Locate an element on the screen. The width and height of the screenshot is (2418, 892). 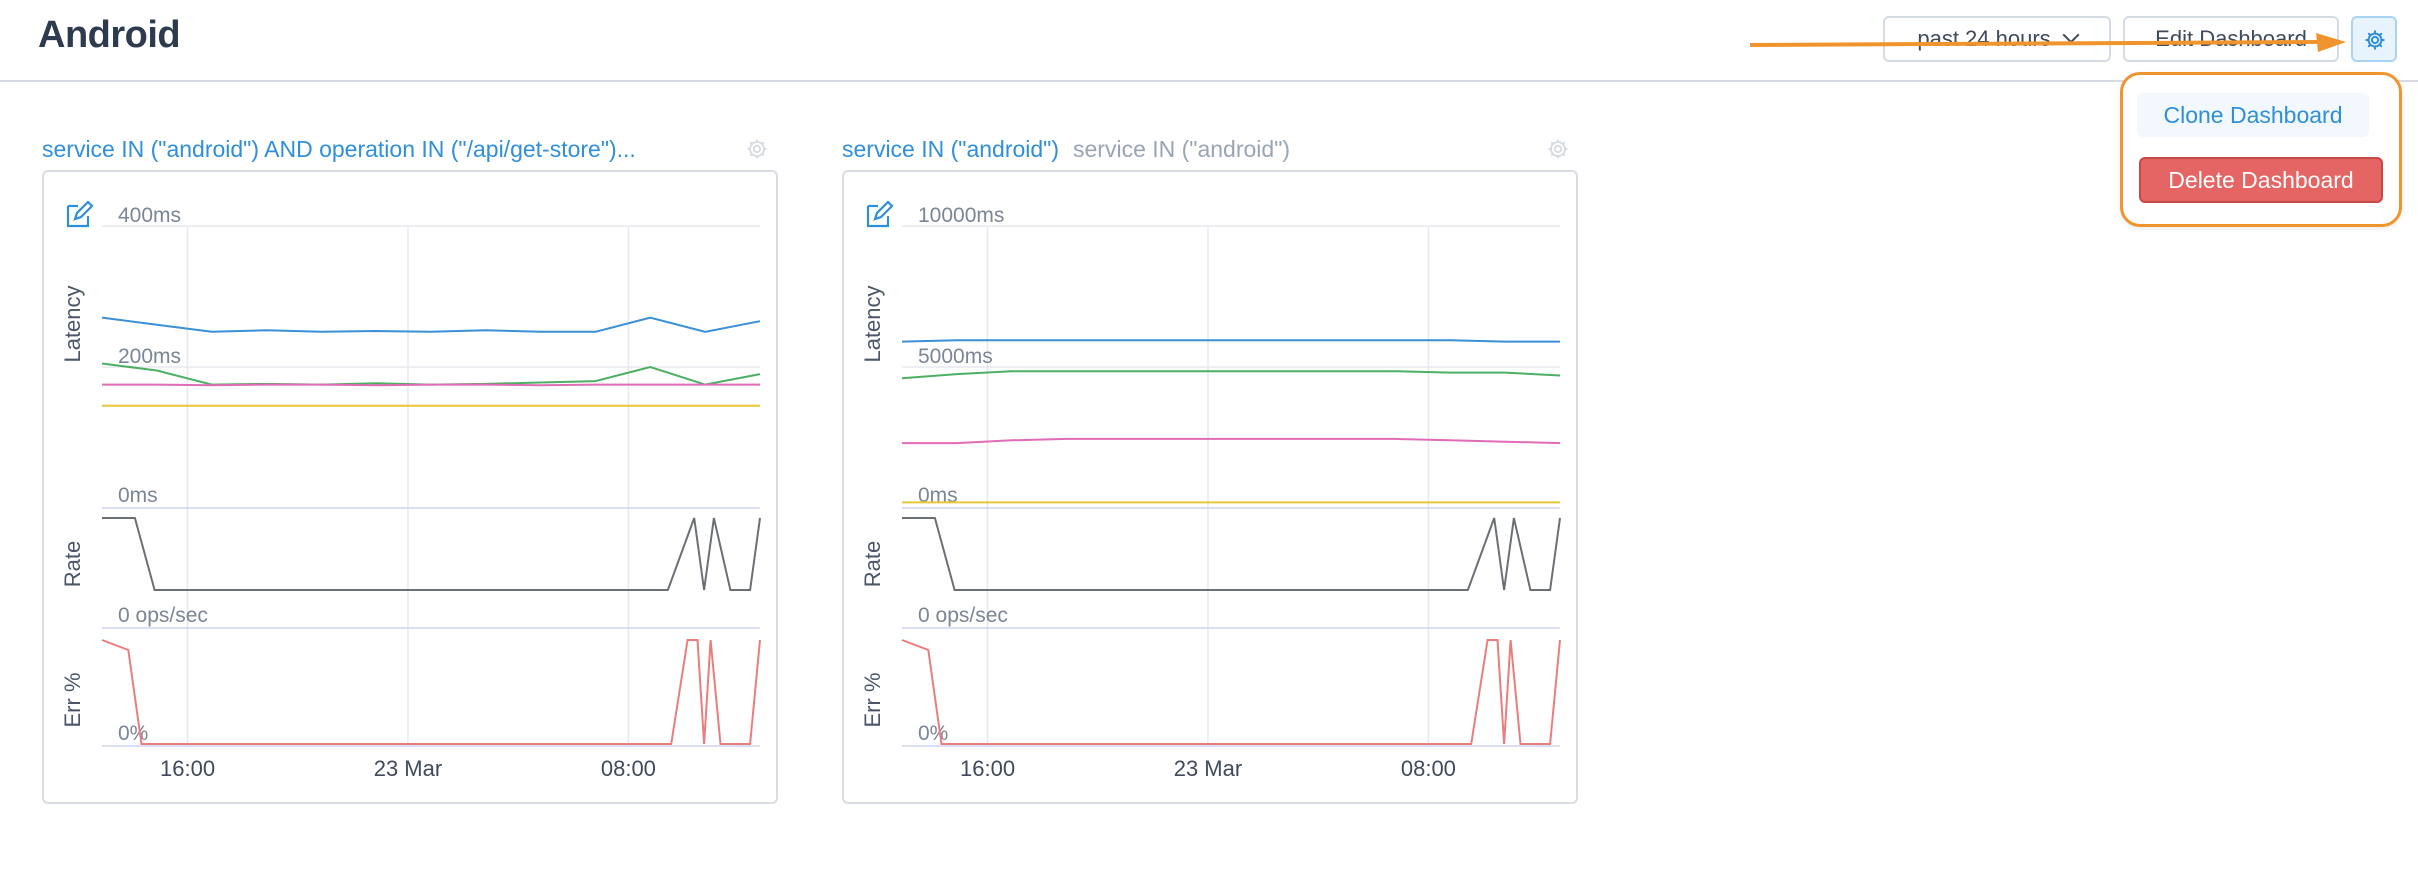
settings-dropdown-menu: Clone Dashboard Delete Dashboard is located at coordinates (2261, 149).